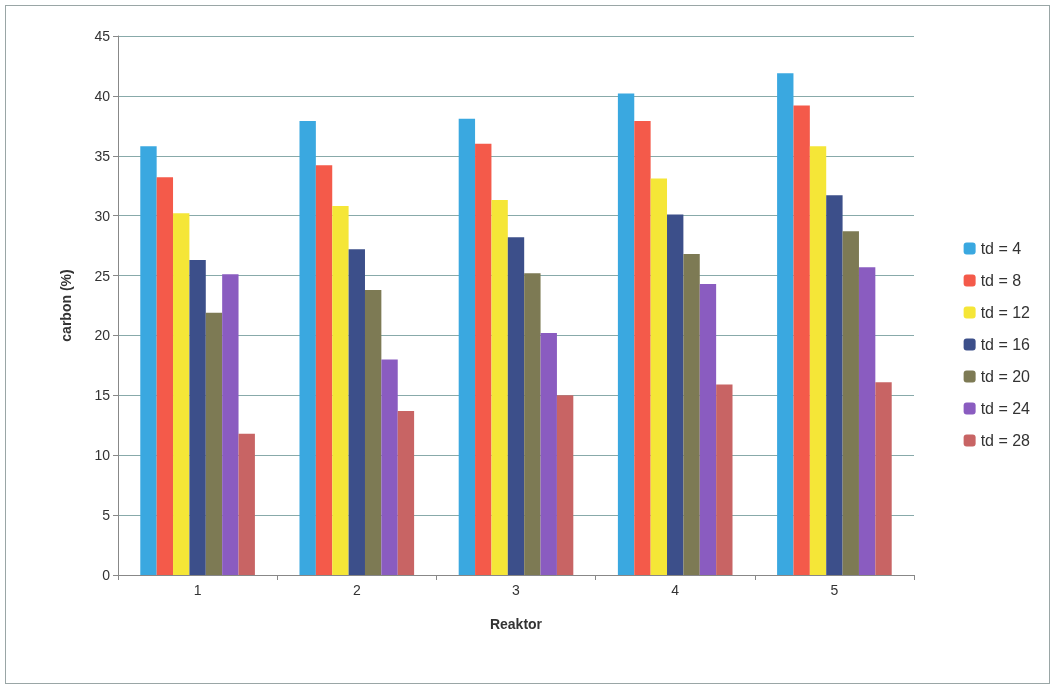  I want to click on legend-label: td = 16, so click(1005, 344).